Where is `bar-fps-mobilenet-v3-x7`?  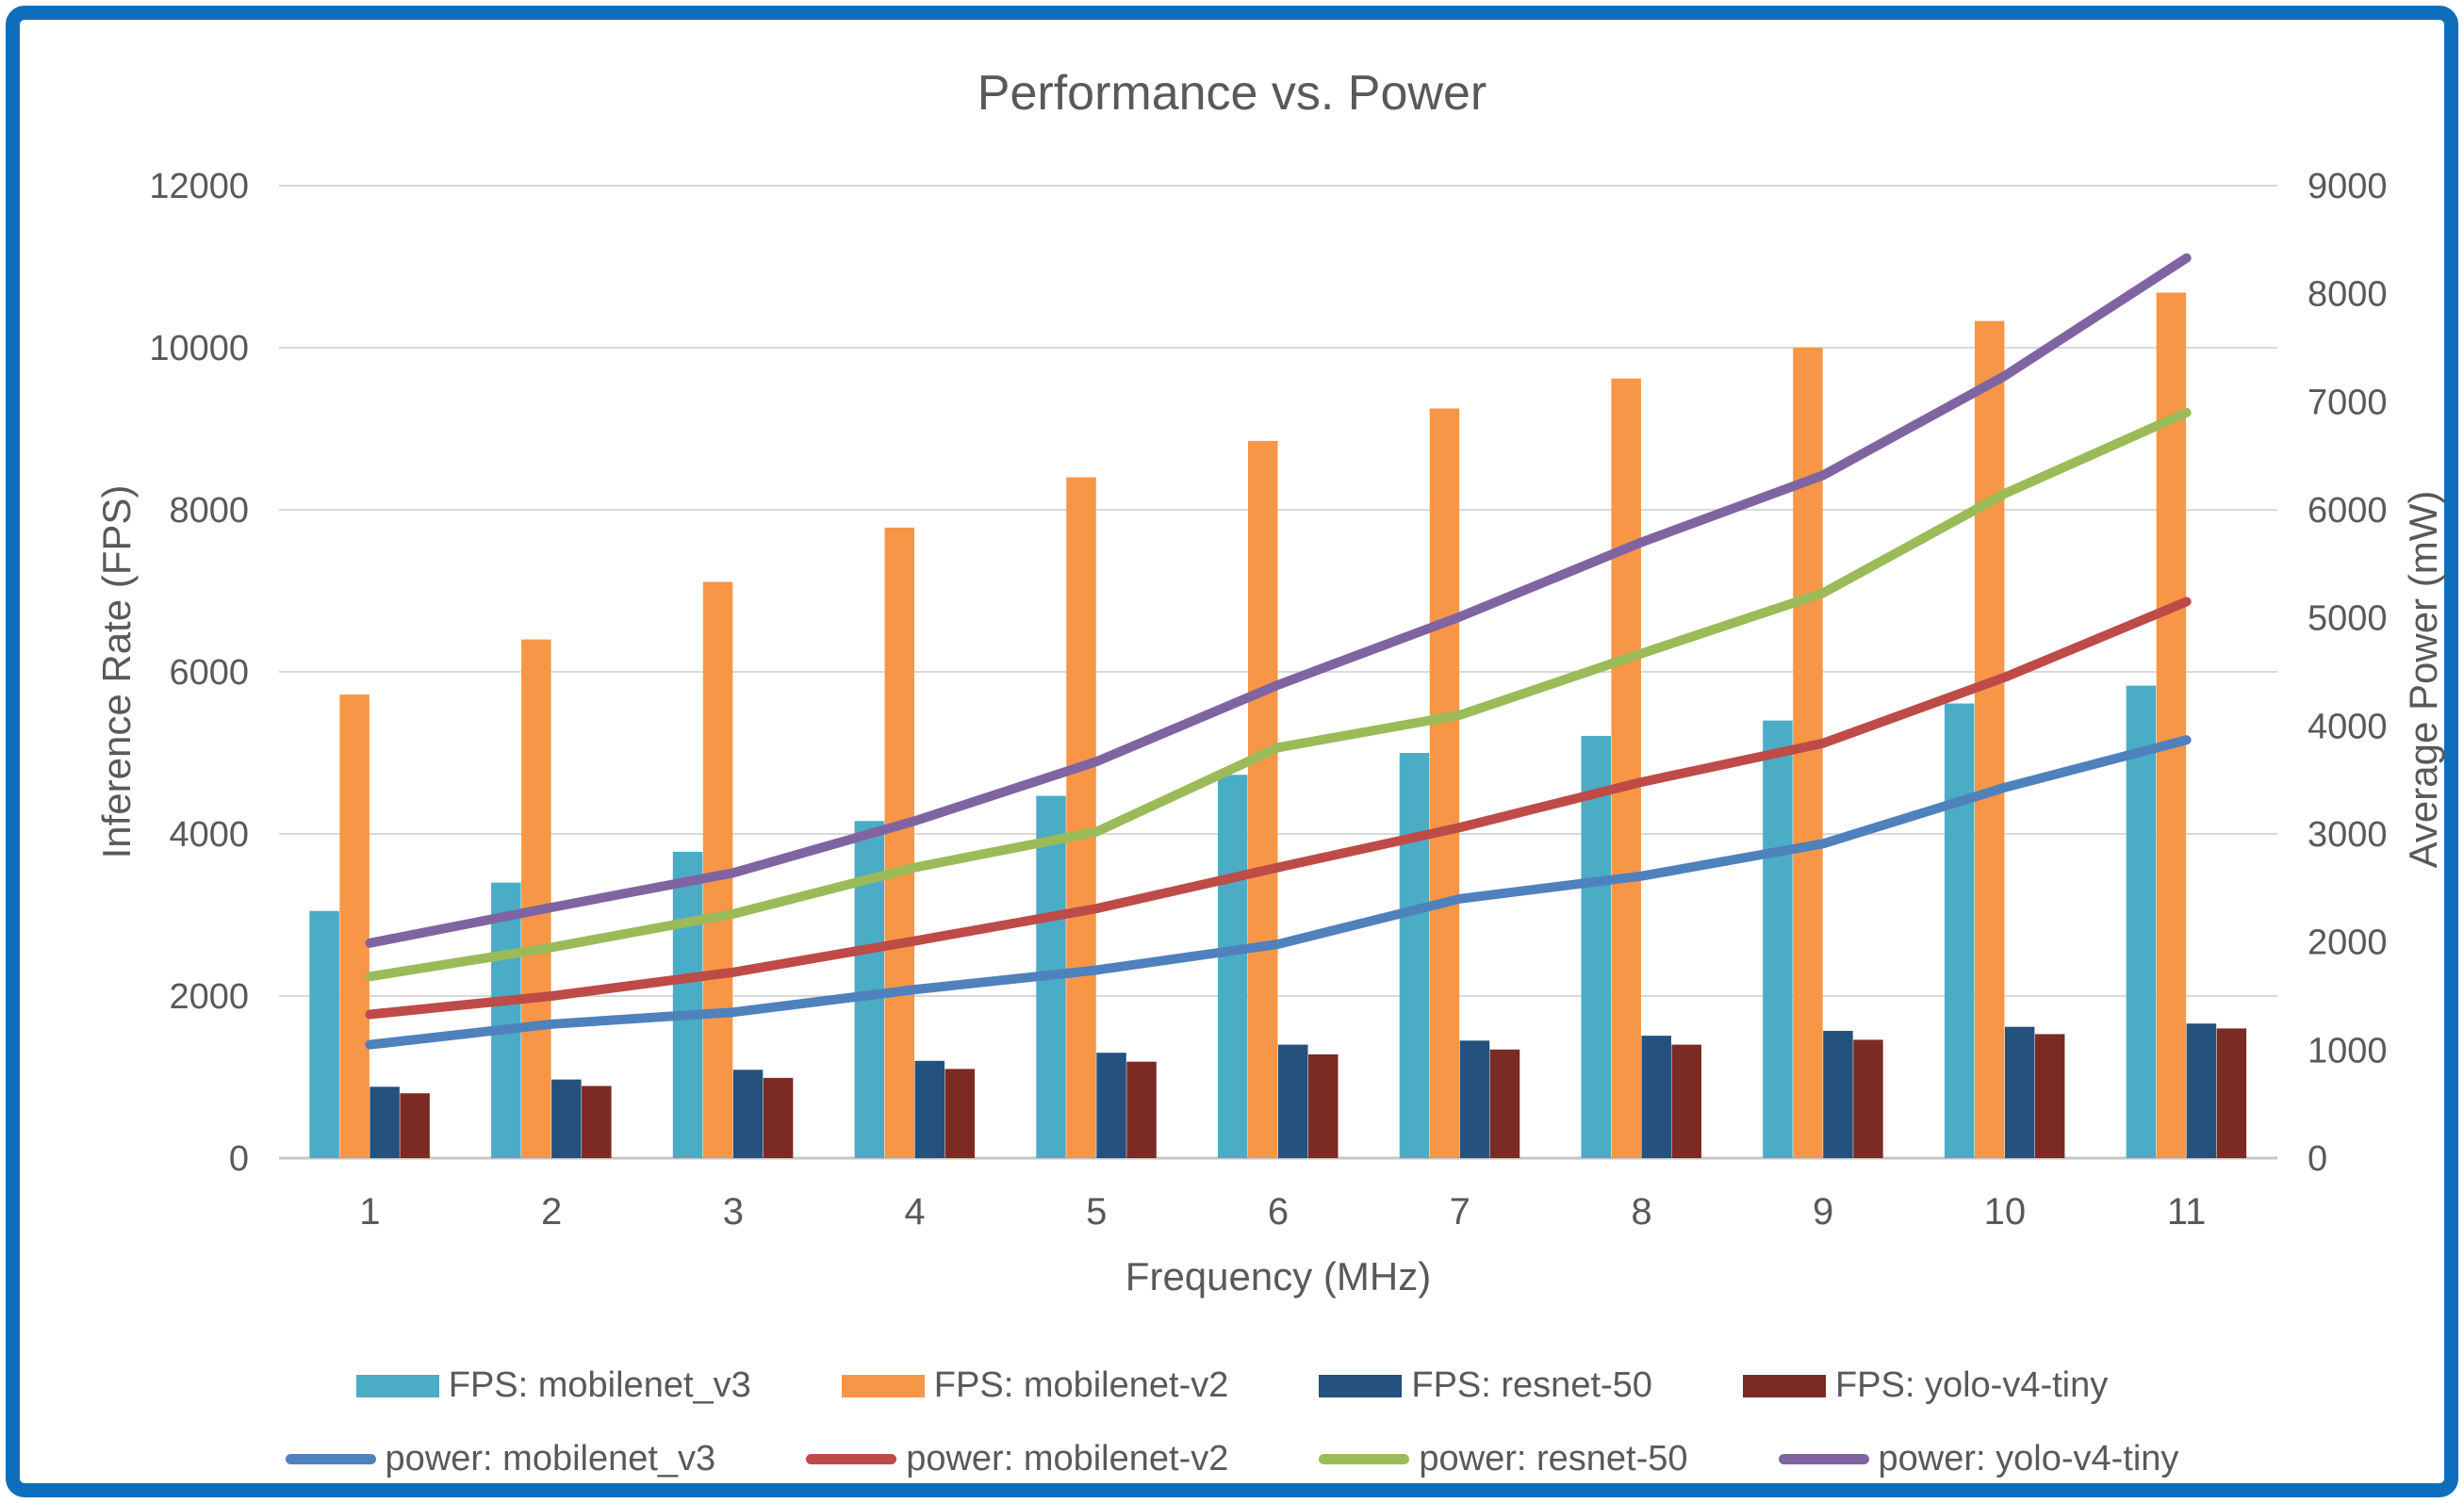 bar-fps-mobilenet-v3-x7 is located at coordinates (1414, 956).